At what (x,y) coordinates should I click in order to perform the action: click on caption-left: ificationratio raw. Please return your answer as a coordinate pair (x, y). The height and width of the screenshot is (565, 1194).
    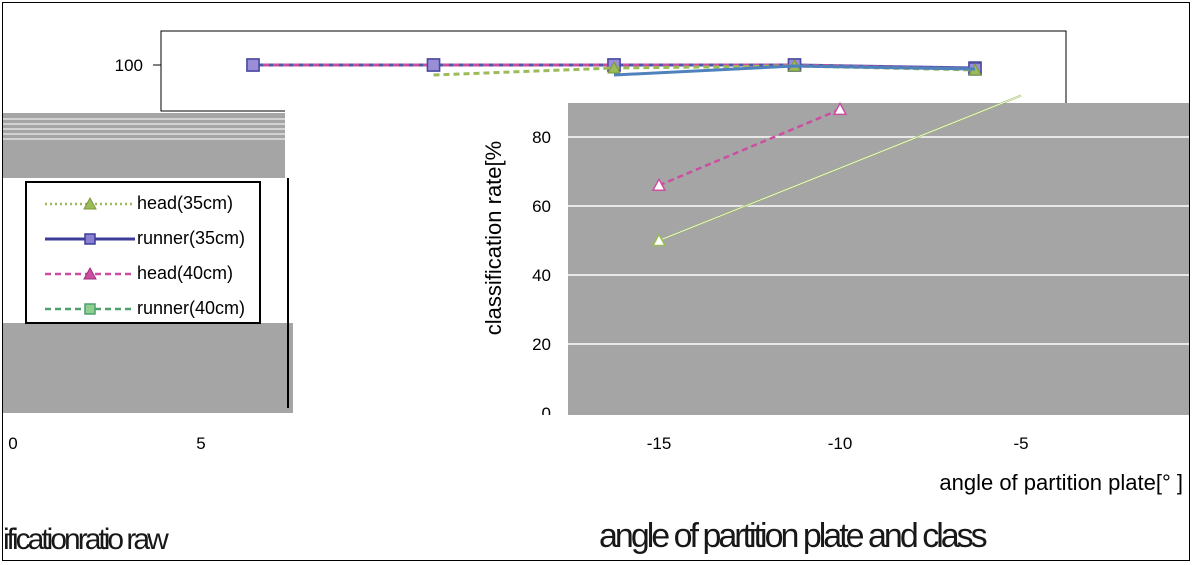
    Looking at the image, I should click on (86, 539).